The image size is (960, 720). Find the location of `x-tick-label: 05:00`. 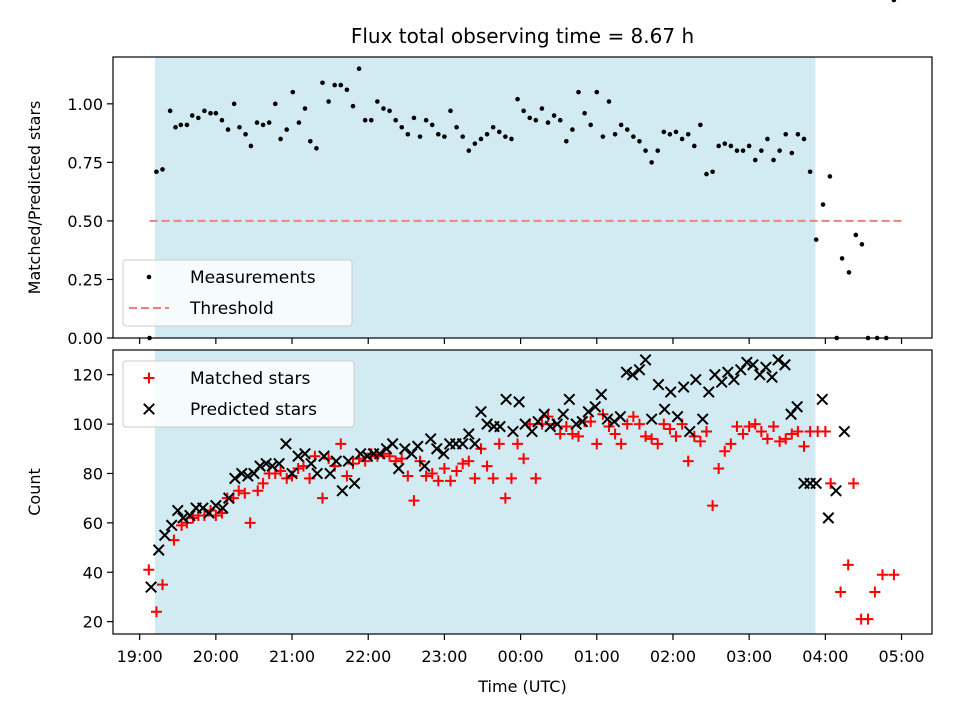

x-tick-label: 05:00 is located at coordinates (901, 656).